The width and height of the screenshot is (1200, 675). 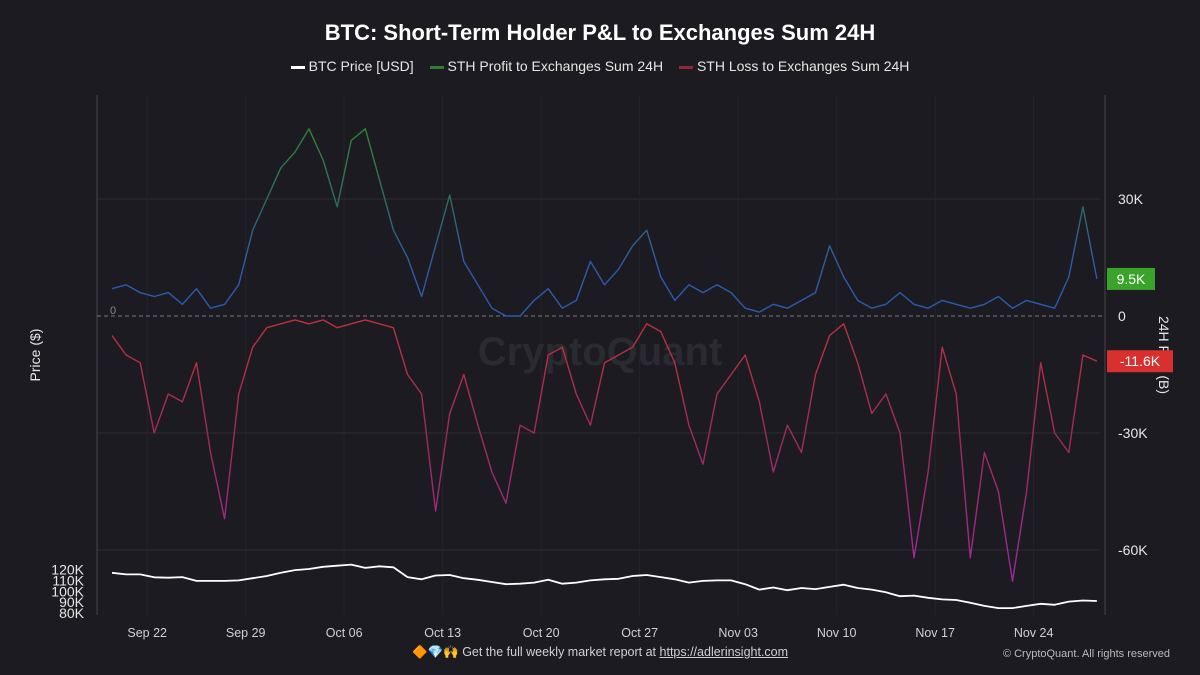 I want to click on badge-label: 9.5K, so click(x=1131, y=279).